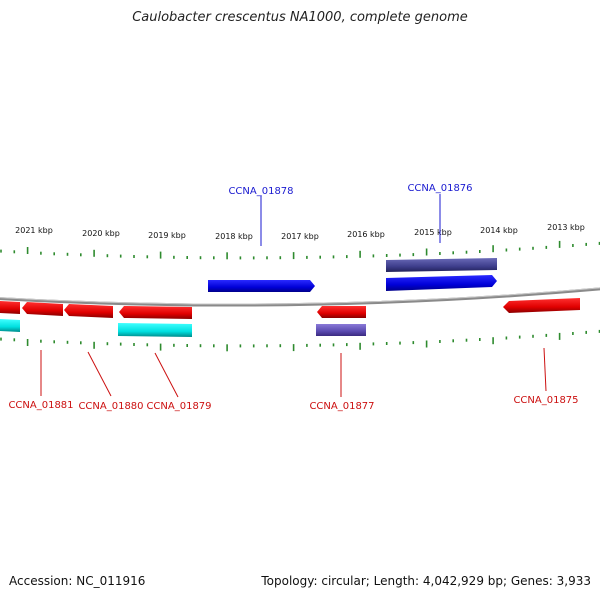 The width and height of the screenshot is (600, 600). What do you see at coordinates (34, 230) in the screenshot?
I see `kbp-label: 2021 kbp` at bounding box center [34, 230].